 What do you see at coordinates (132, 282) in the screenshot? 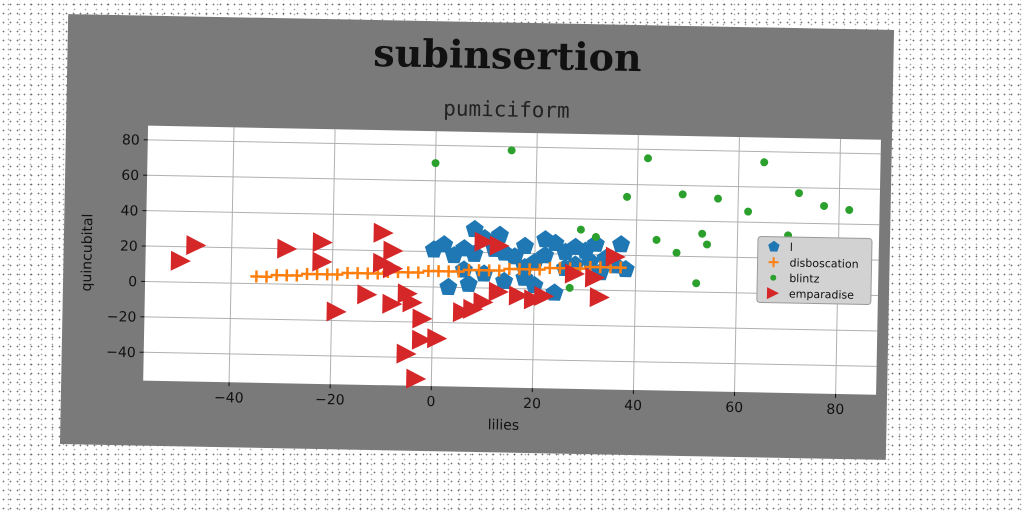
I see `y-tick-label: 0` at bounding box center [132, 282].